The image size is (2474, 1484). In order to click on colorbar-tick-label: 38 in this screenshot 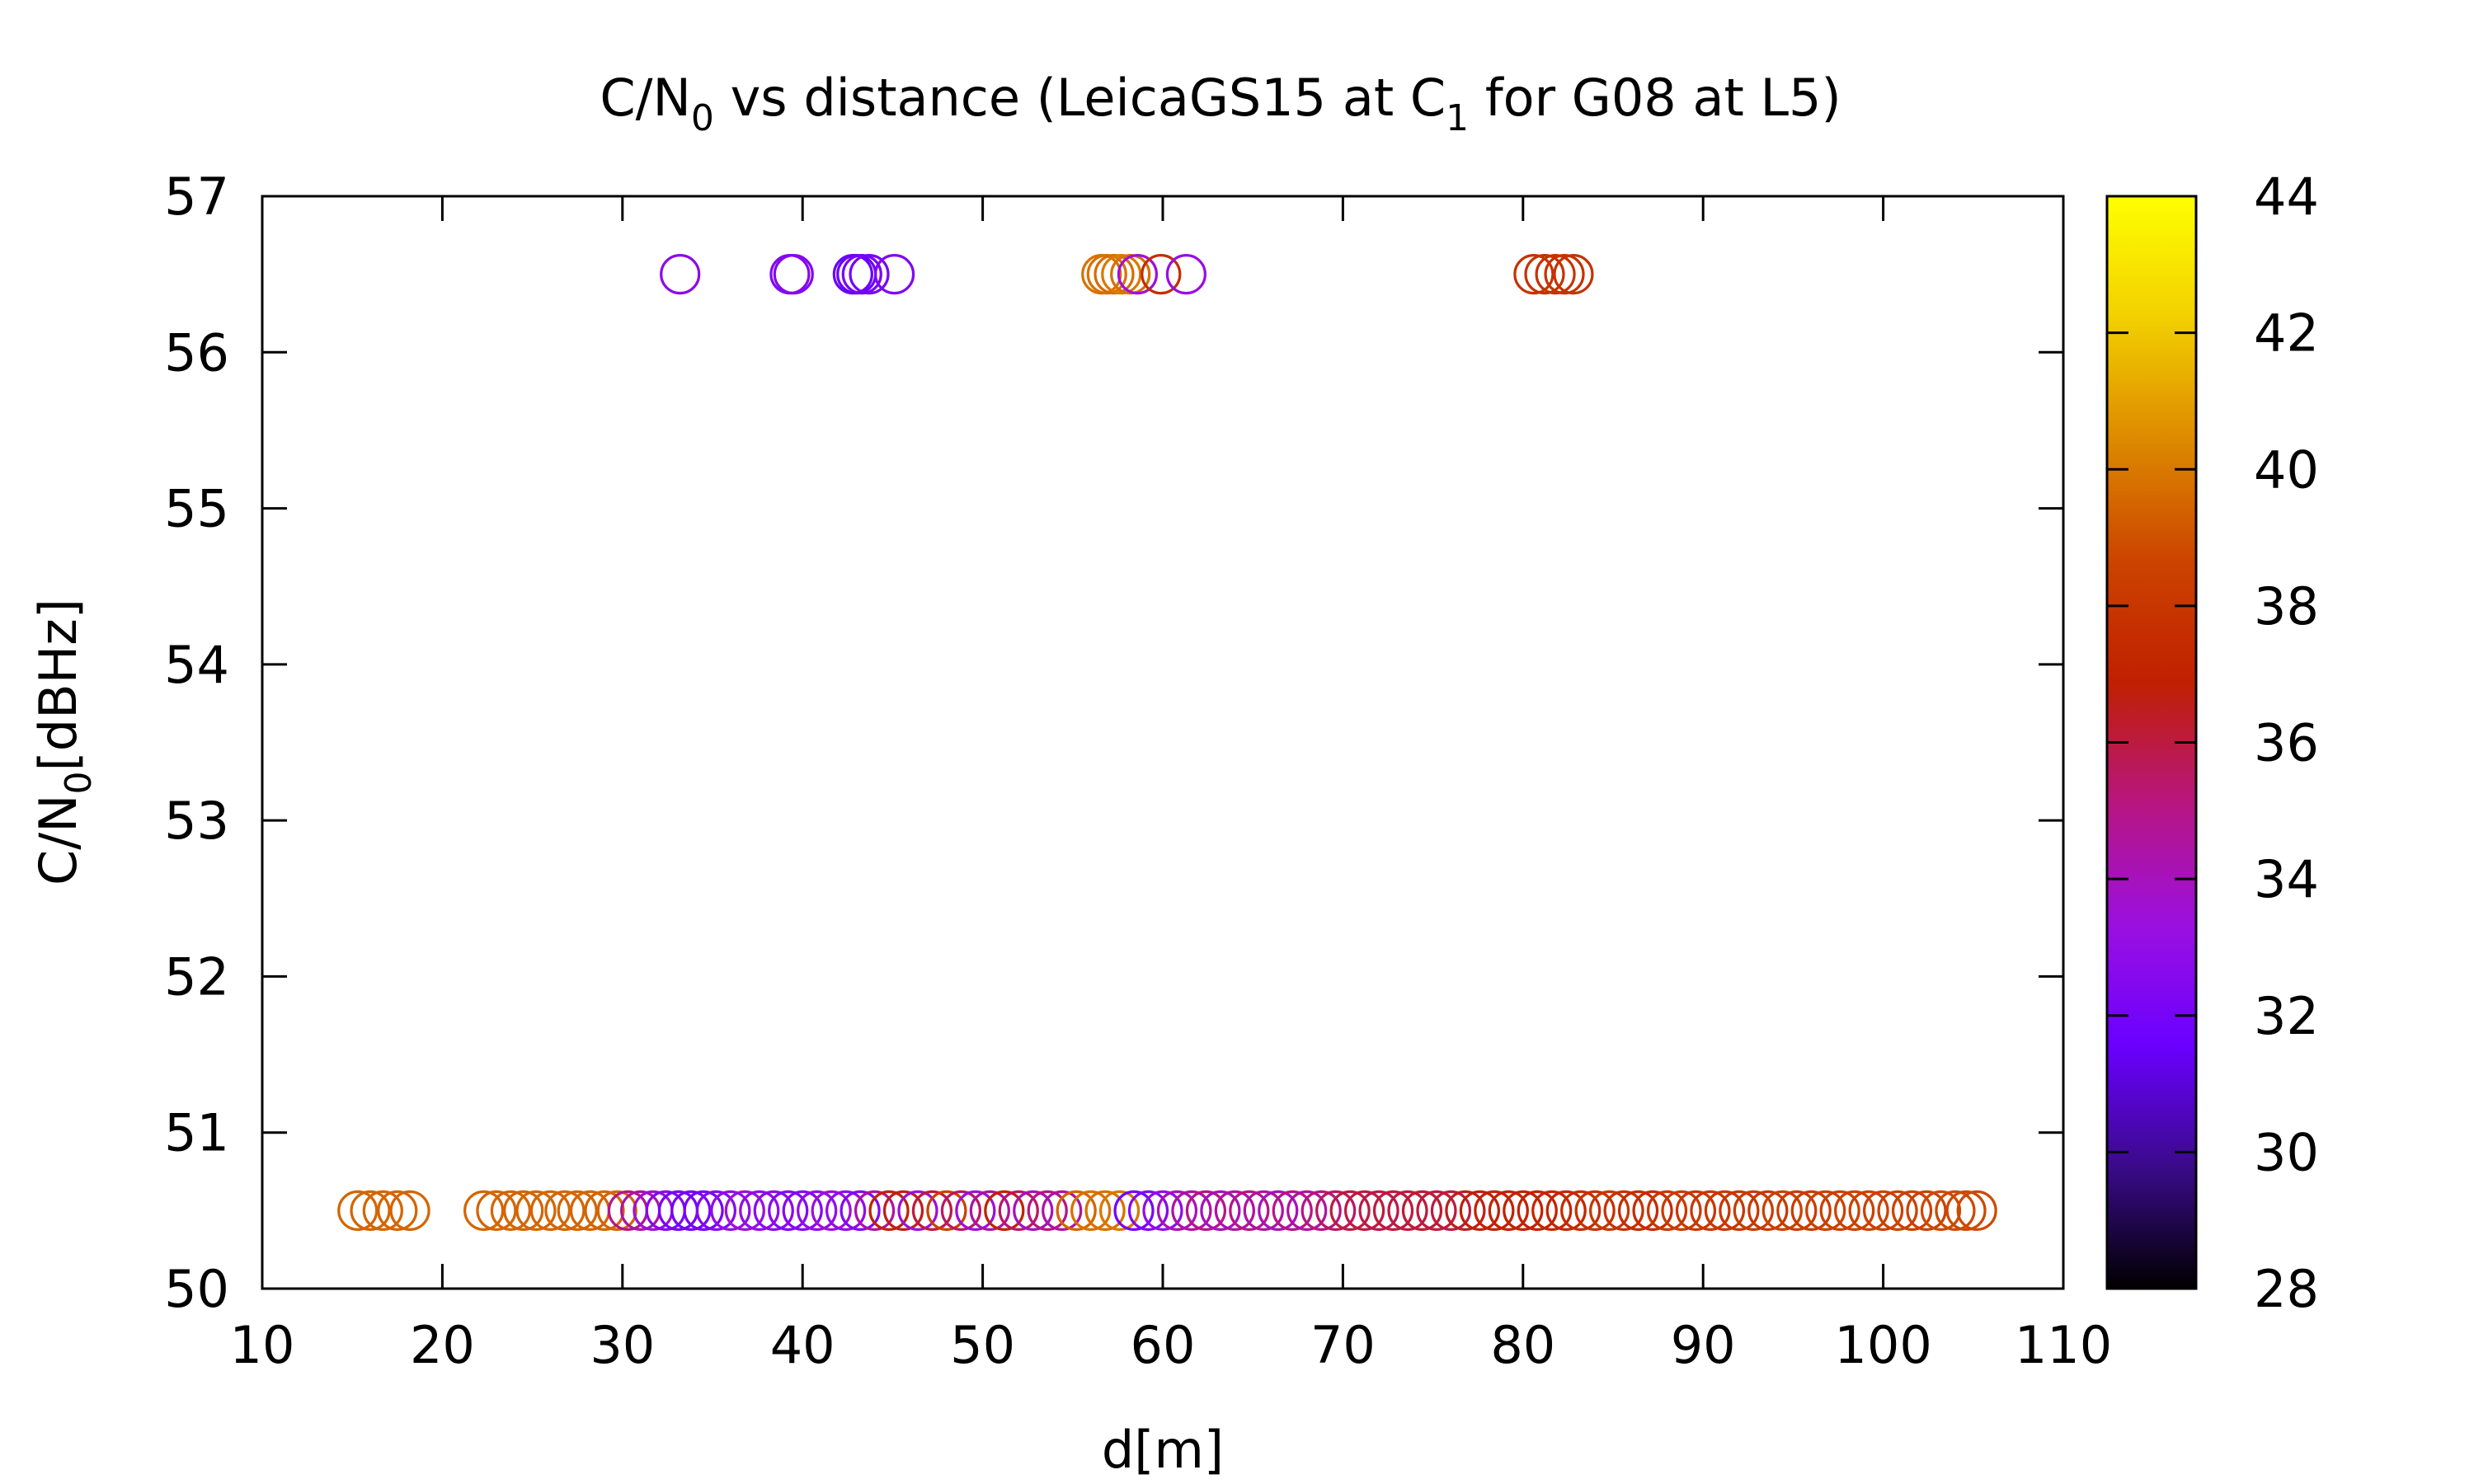, I will do `click(2286, 606)`.